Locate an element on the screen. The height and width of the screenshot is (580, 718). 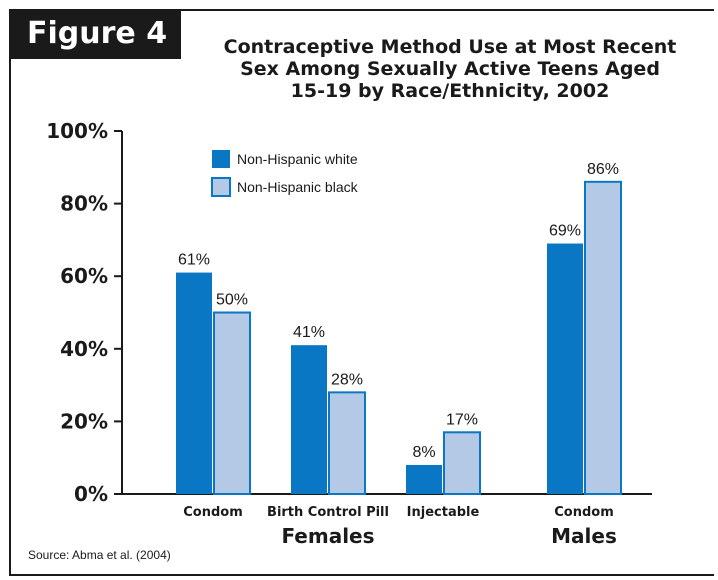
y-tick-label: 0% is located at coordinates (91, 494).